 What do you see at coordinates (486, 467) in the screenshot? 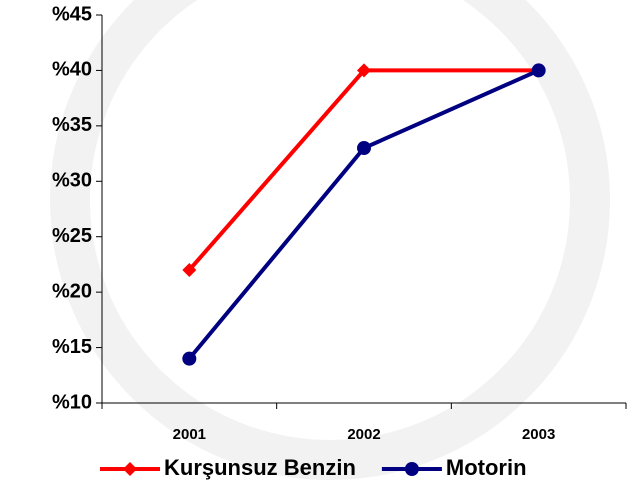
I see `legend-label: Motorin` at bounding box center [486, 467].